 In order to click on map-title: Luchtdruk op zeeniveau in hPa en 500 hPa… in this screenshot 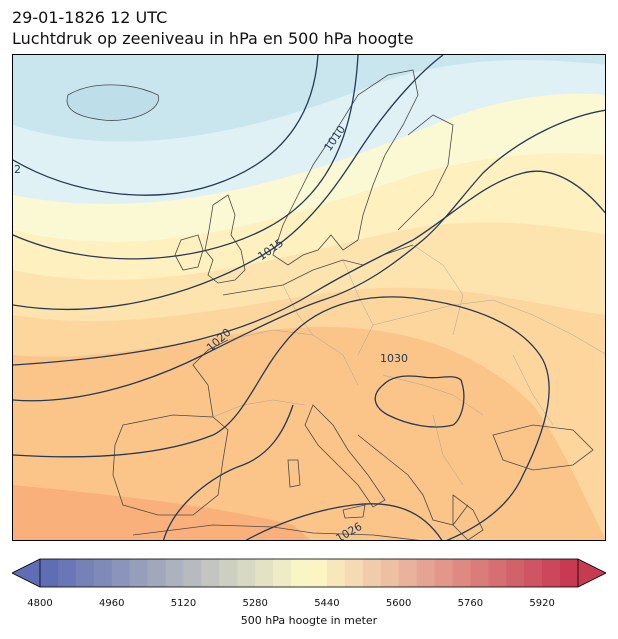, I will do `click(213, 38)`.